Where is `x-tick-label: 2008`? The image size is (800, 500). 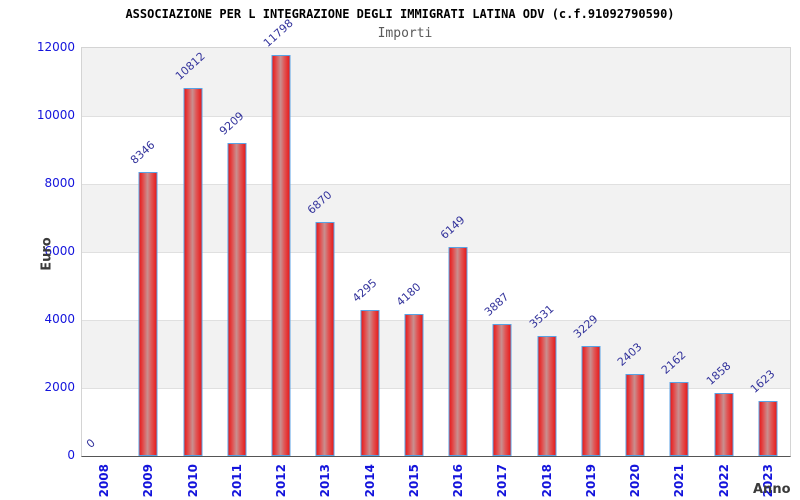
x-tick-label: 2008 is located at coordinates (104, 481).